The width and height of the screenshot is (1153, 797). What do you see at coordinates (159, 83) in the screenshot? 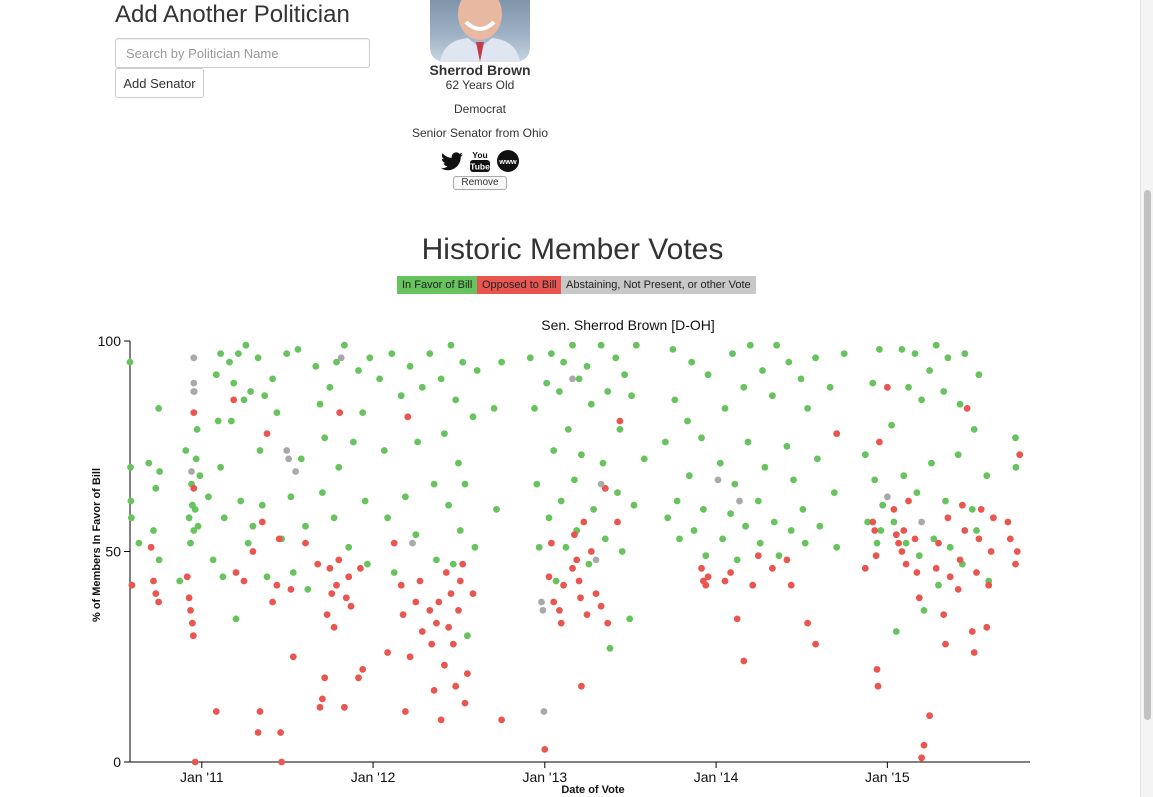
I see `add-senator-button: Add Senator` at bounding box center [159, 83].